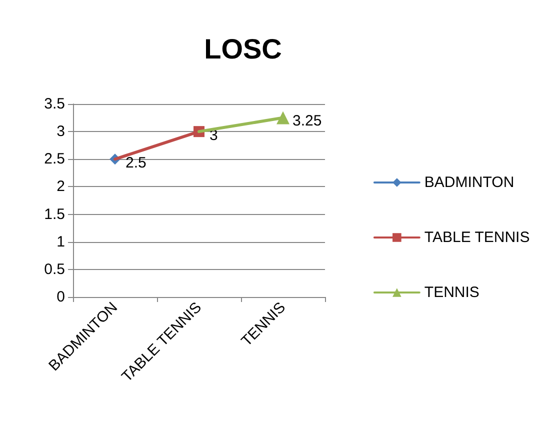 This screenshot has height=432, width=543. What do you see at coordinates (54, 214) in the screenshot?
I see `y-tick-label: 1.5` at bounding box center [54, 214].